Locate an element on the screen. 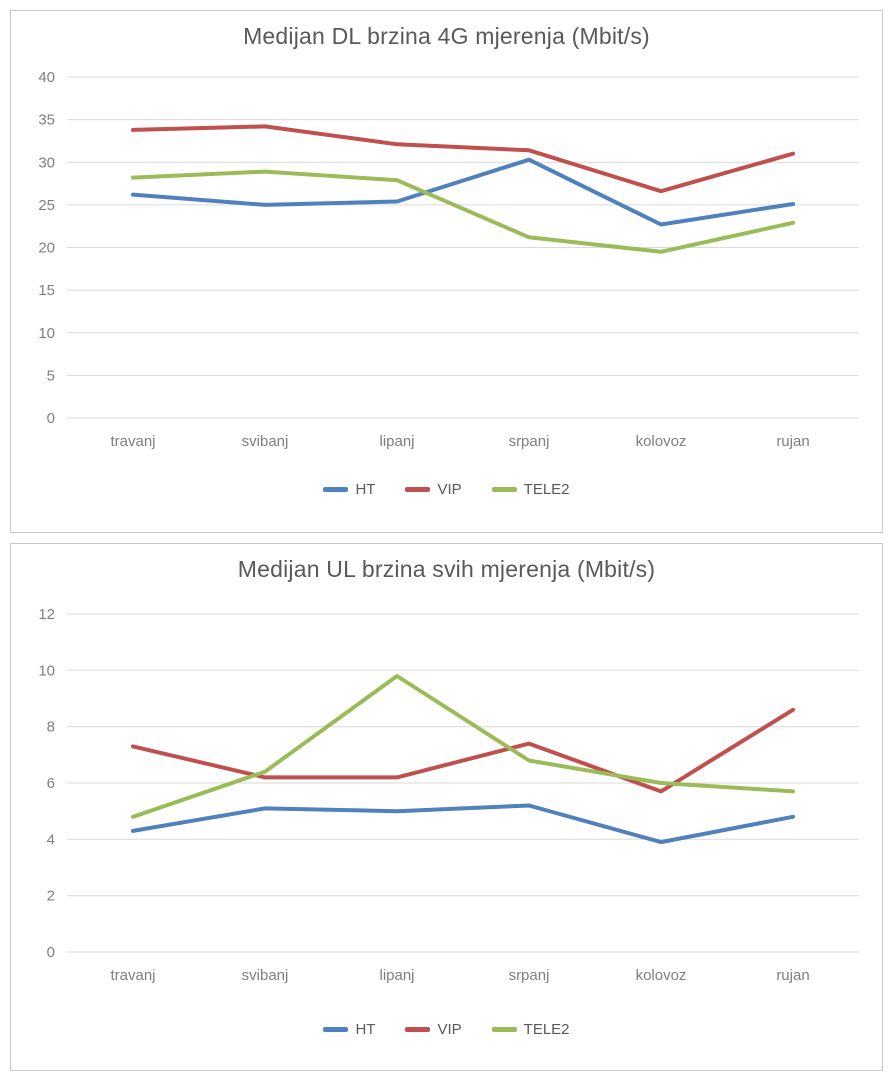 This screenshot has width=894, height=1080. ul-chart-title: Medijan UL brzina svih mjerenja (Mbit/s) is located at coordinates (446, 569).